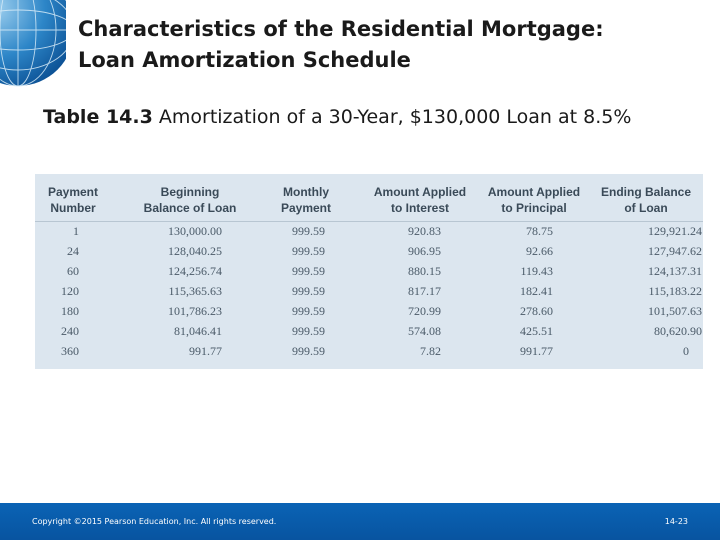  What do you see at coordinates (536, 351) in the screenshot?
I see `cell-principal: 991.77` at bounding box center [536, 351].